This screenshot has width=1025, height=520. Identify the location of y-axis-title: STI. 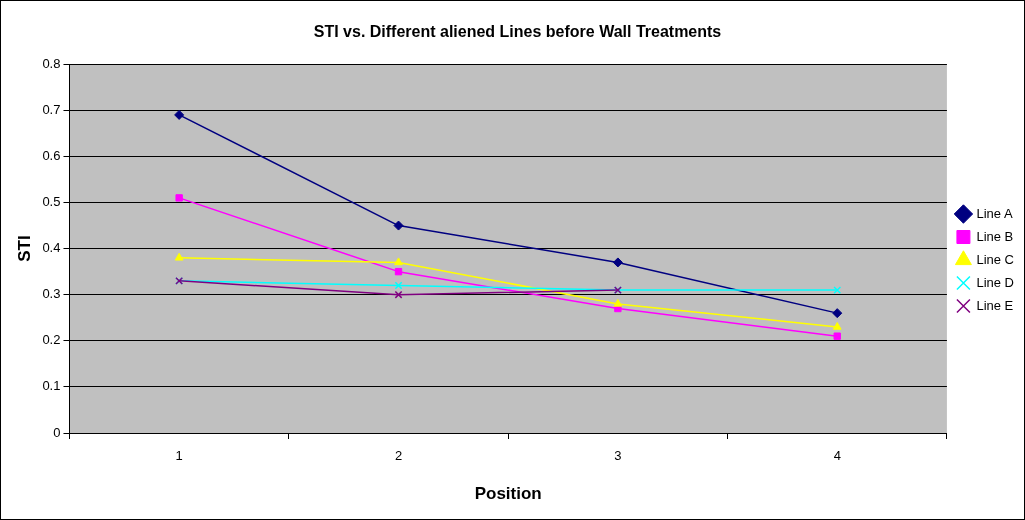
(24, 248).